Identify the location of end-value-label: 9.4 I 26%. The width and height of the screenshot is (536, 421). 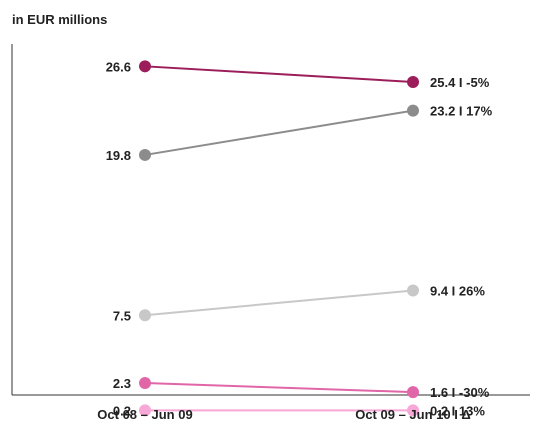
(457, 290).